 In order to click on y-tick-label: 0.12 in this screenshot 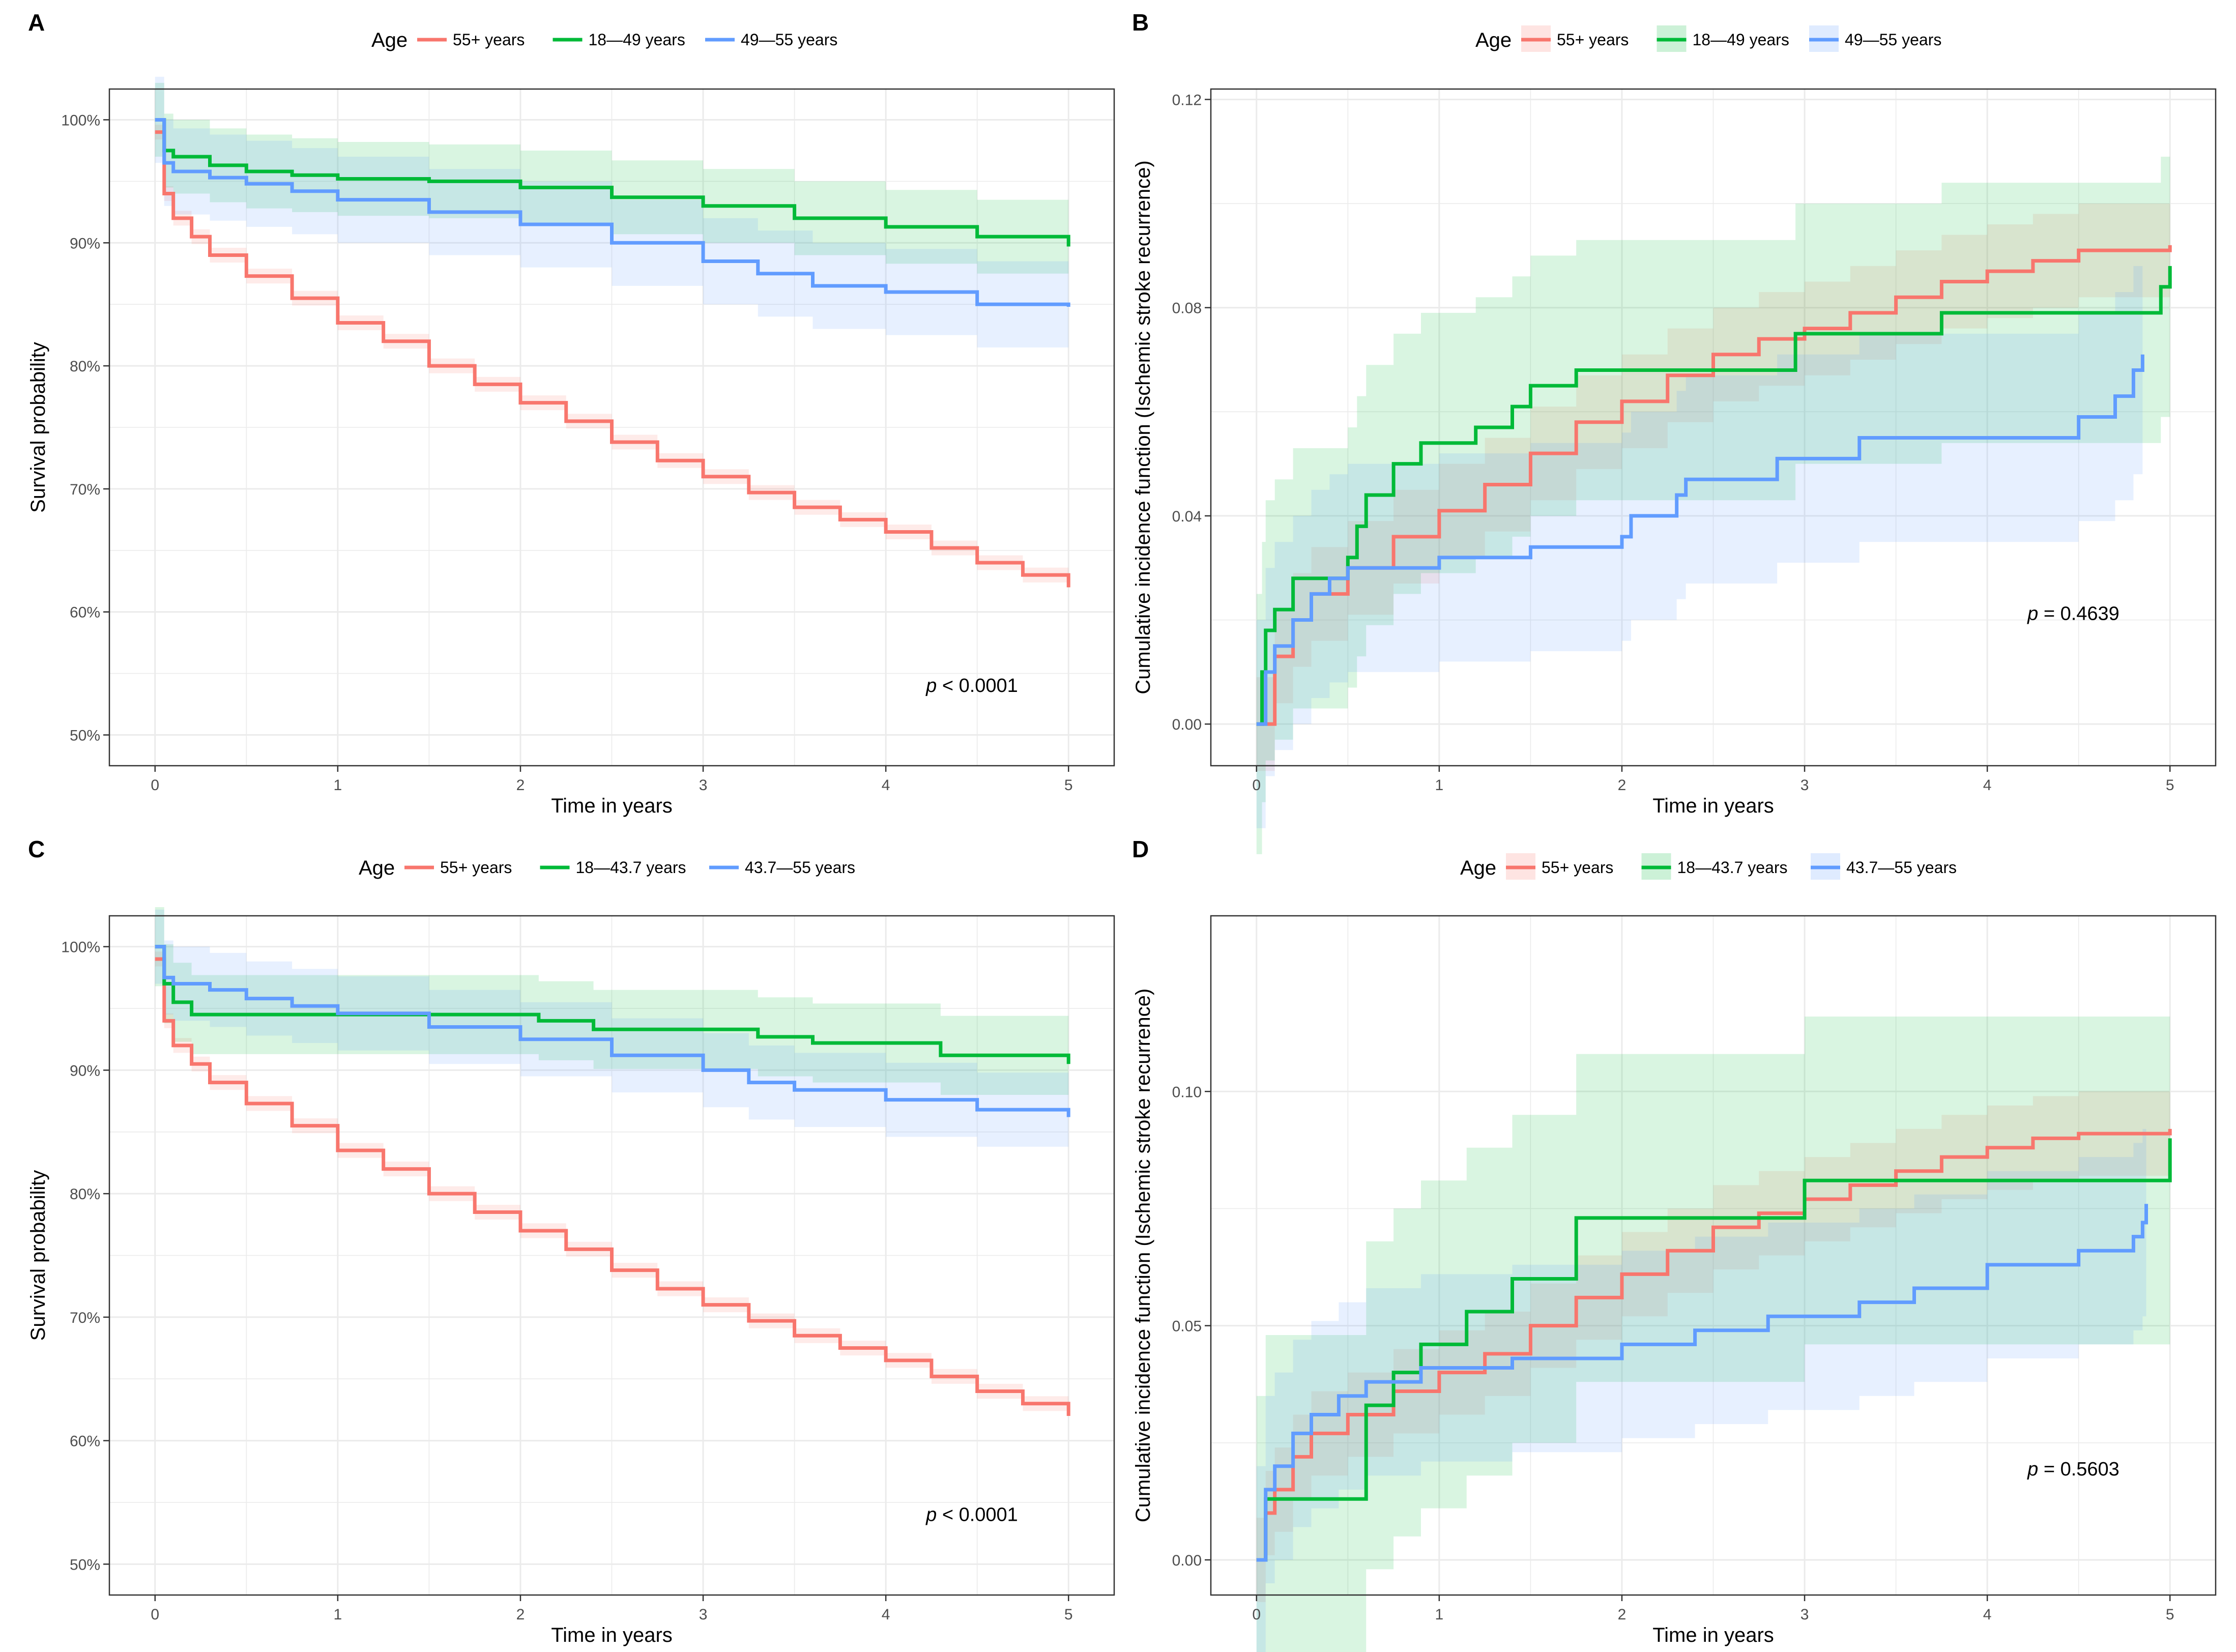, I will do `click(1187, 100)`.